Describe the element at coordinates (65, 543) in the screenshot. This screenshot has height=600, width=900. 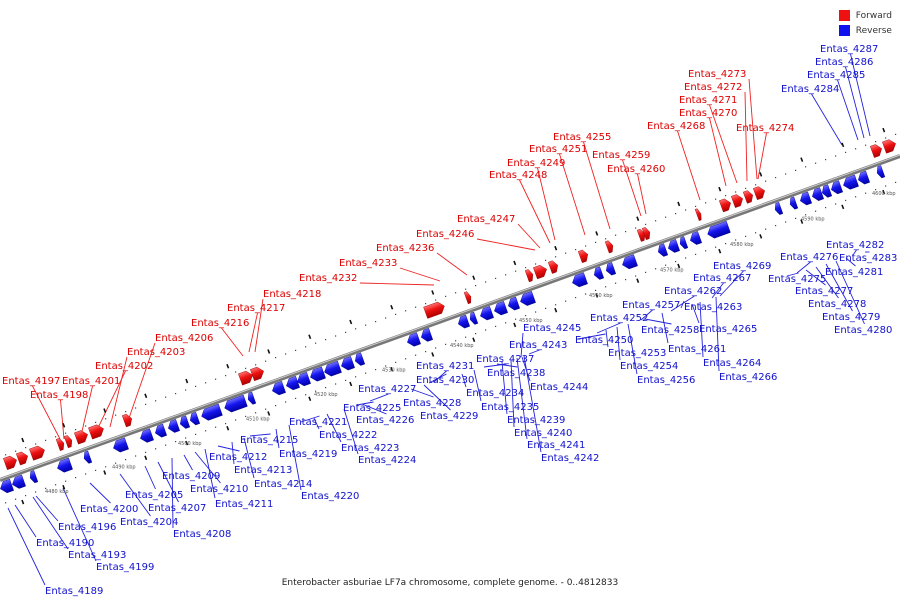
I see `gene-label: Entas_4190` at that location.